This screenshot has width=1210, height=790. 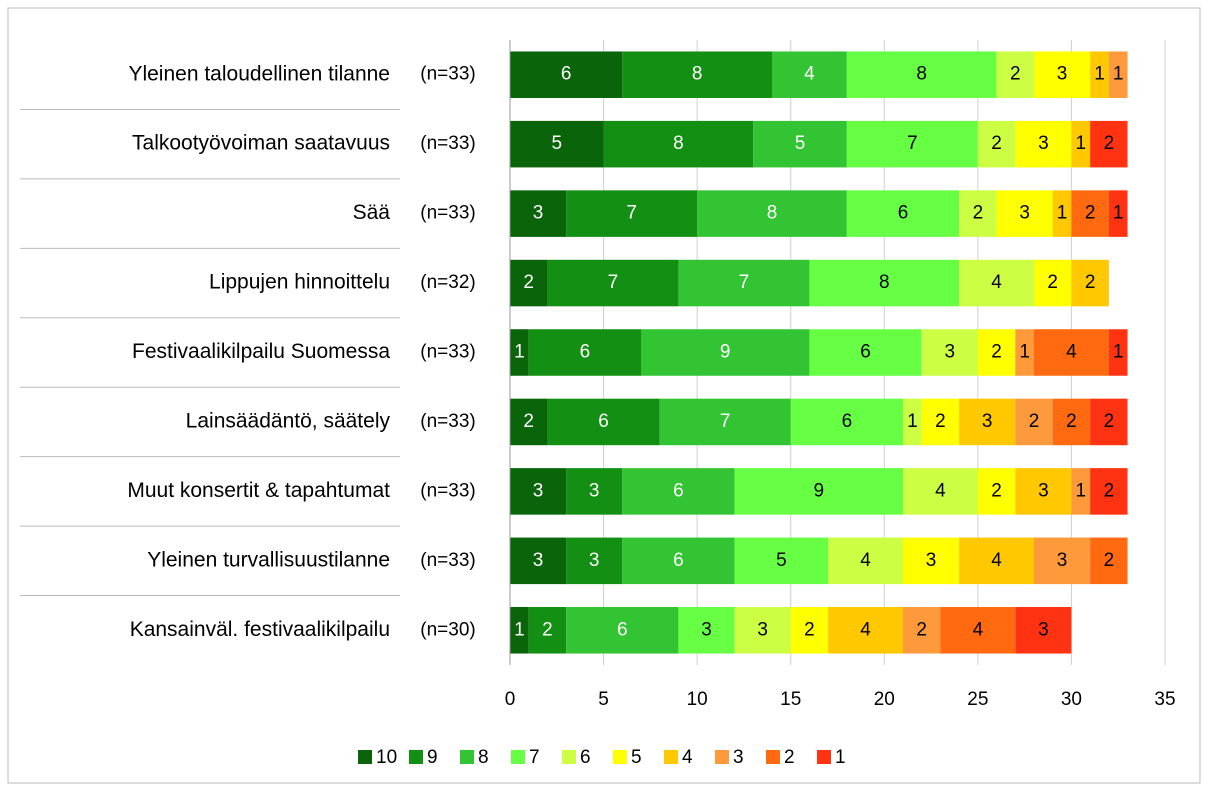 I want to click on category-label: Yleinen taloudellinen tilanne, so click(x=259, y=73).